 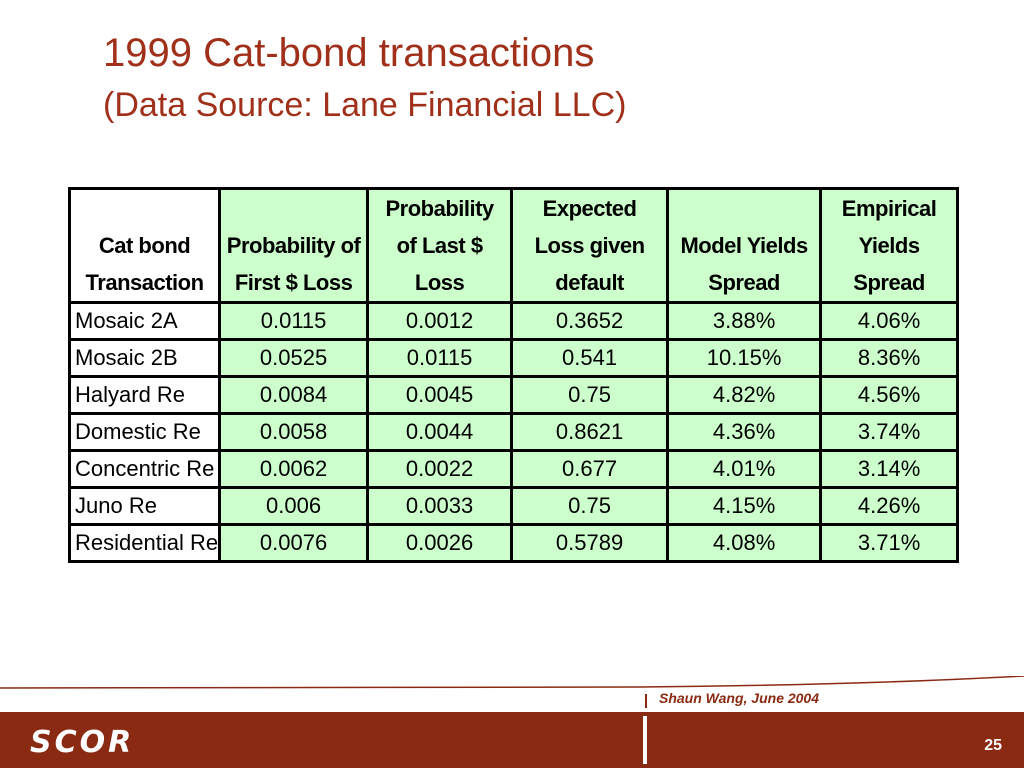 What do you see at coordinates (589, 282) in the screenshot?
I see `header-line: default` at bounding box center [589, 282].